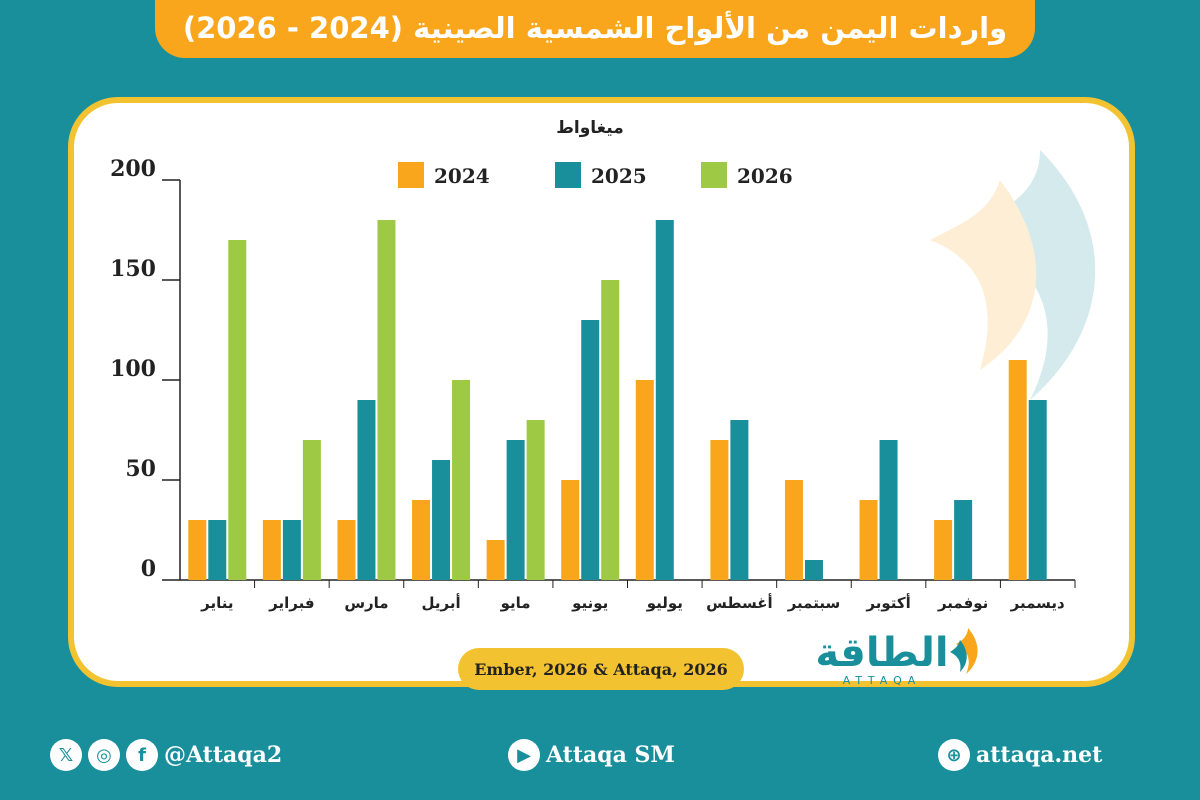  Describe the element at coordinates (1039, 755) in the screenshot. I see `website-url: attaqa.net` at that location.